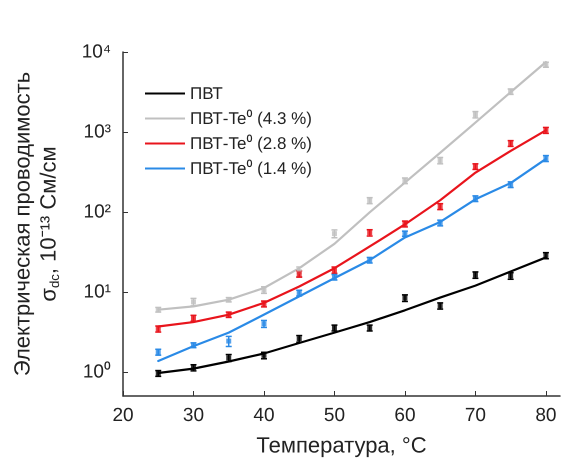 The height and width of the screenshot is (461, 581). What do you see at coordinates (96, 371) in the screenshot?
I see `y-tick-label: 10⁰` at bounding box center [96, 371].